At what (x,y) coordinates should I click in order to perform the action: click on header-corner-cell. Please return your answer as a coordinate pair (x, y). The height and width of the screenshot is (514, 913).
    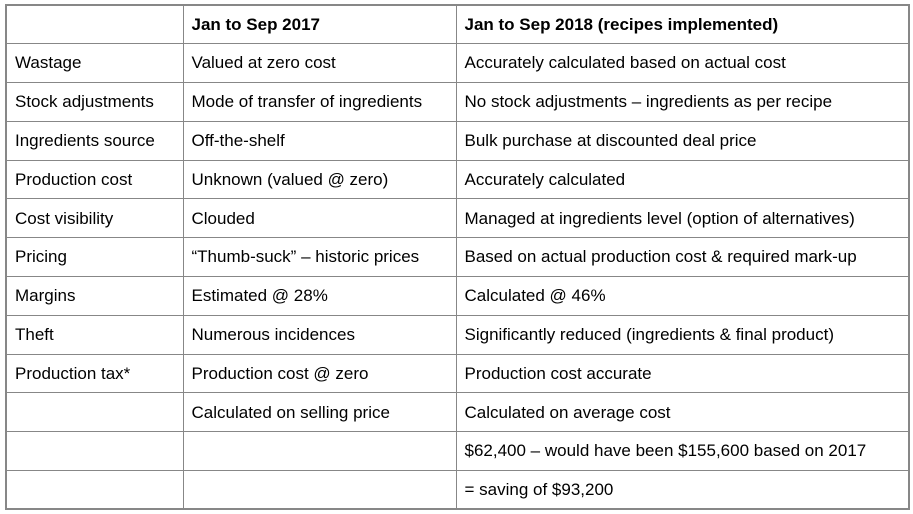
    Looking at the image, I should click on (94, 24).